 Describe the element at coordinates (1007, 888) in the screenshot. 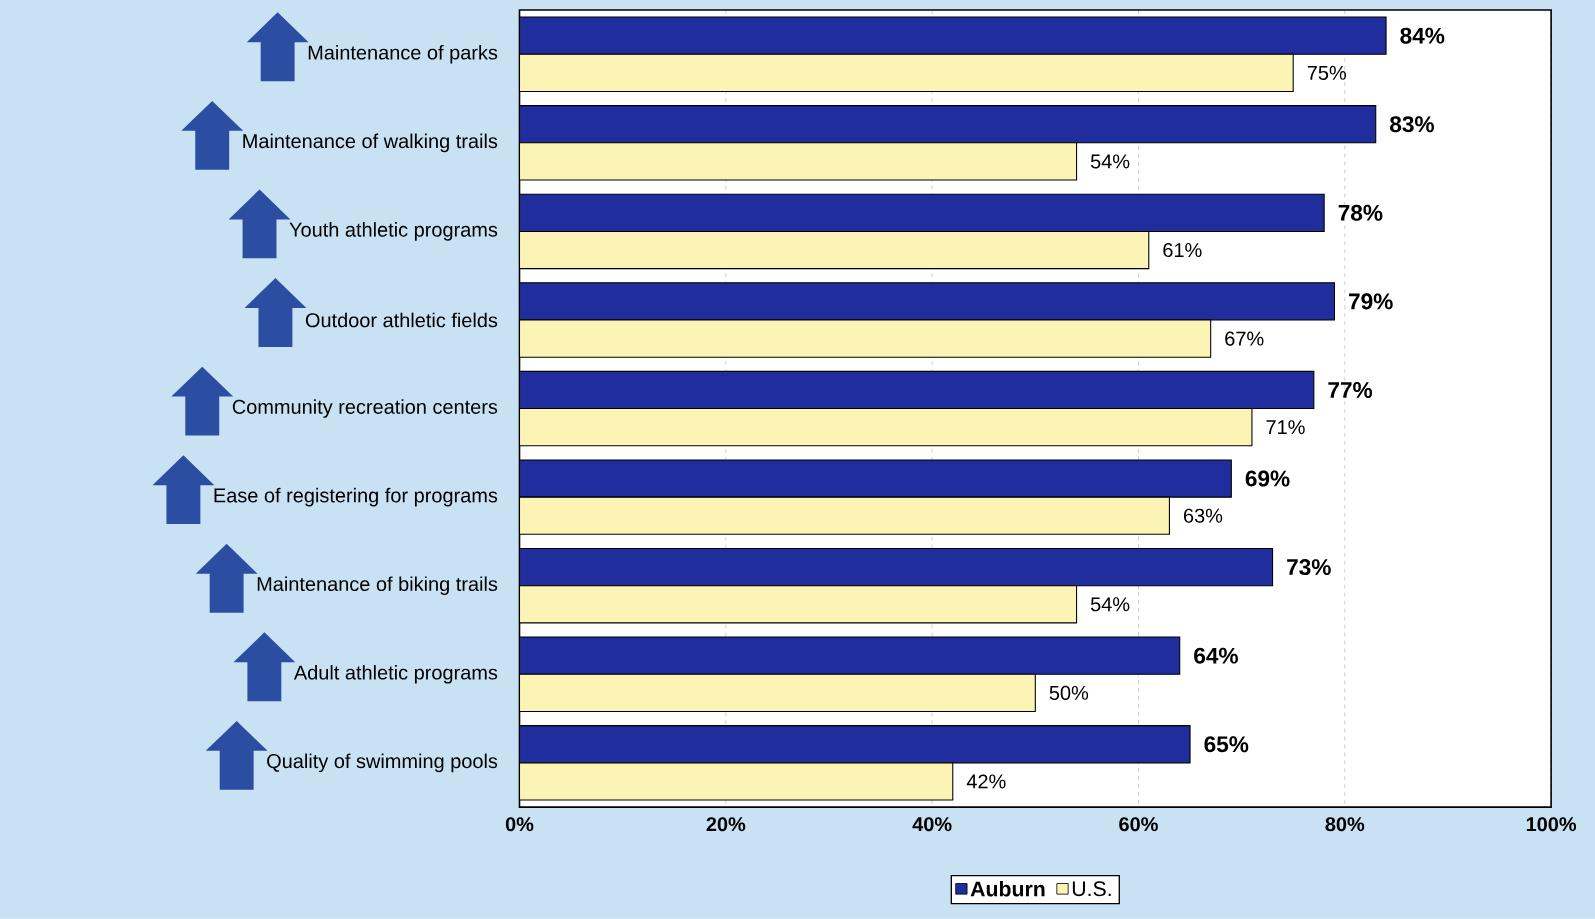

I see `legend-label: Auburn` at that location.